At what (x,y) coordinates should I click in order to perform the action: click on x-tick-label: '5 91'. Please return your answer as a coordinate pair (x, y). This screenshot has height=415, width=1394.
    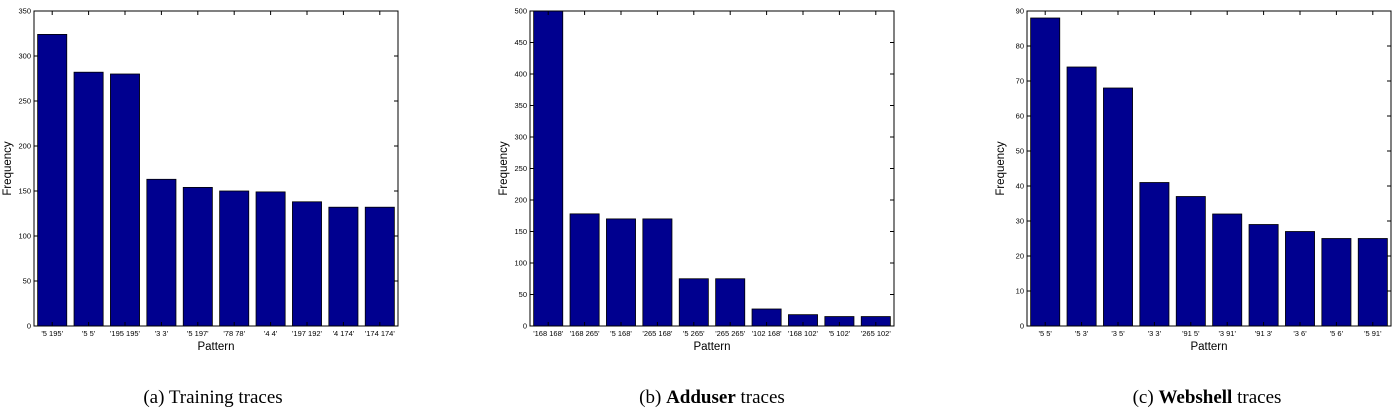
    Looking at the image, I should click on (1373, 333).